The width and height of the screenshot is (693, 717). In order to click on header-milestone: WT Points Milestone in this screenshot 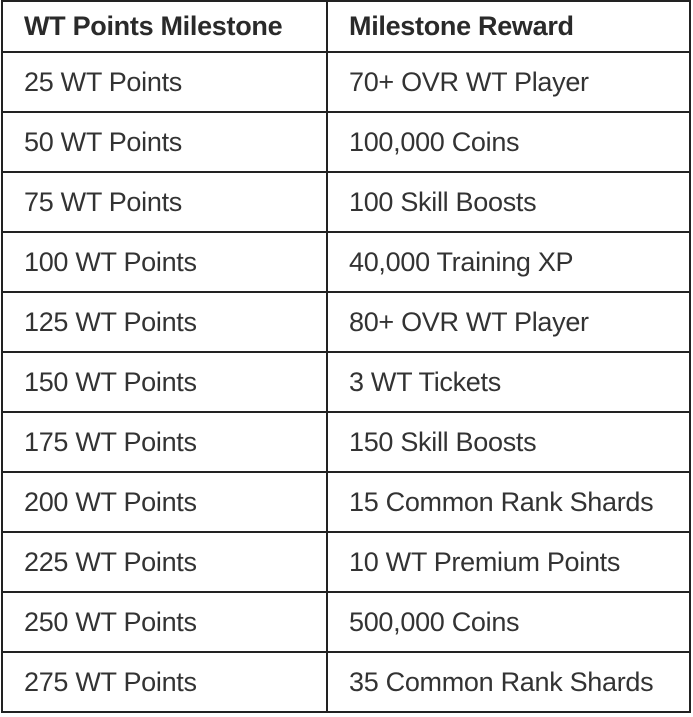, I will do `click(164, 26)`.